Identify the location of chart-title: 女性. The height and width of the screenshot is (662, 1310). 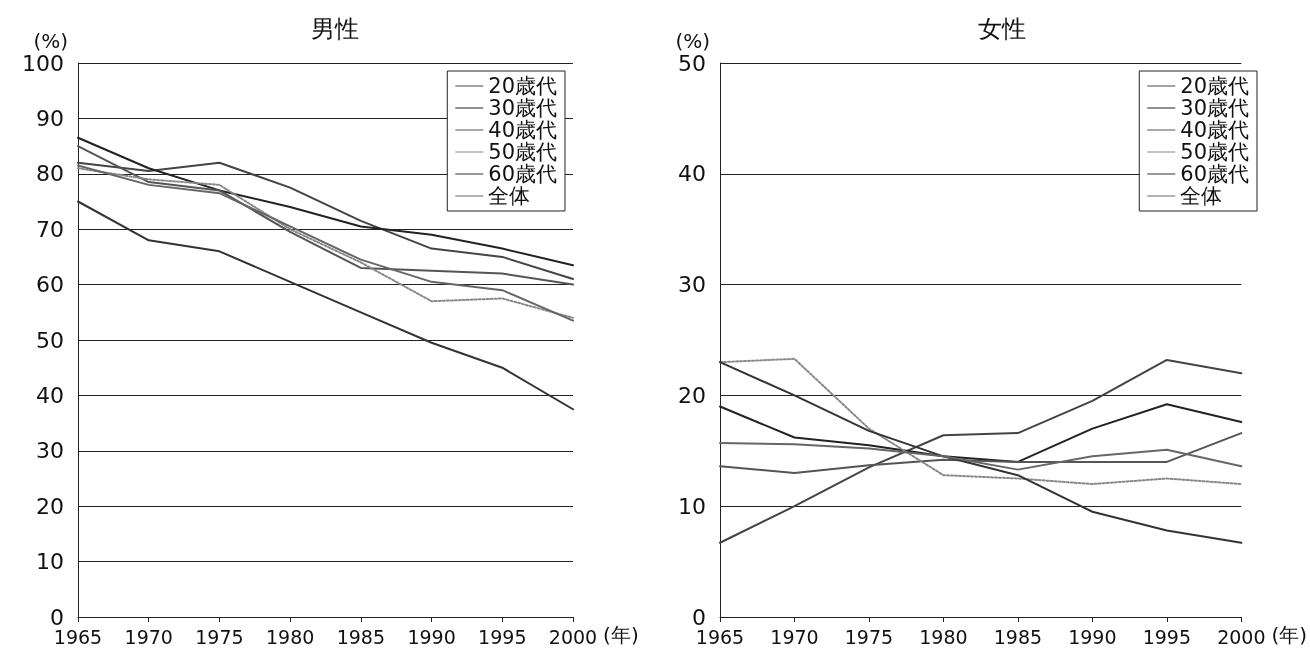
(1001, 29).